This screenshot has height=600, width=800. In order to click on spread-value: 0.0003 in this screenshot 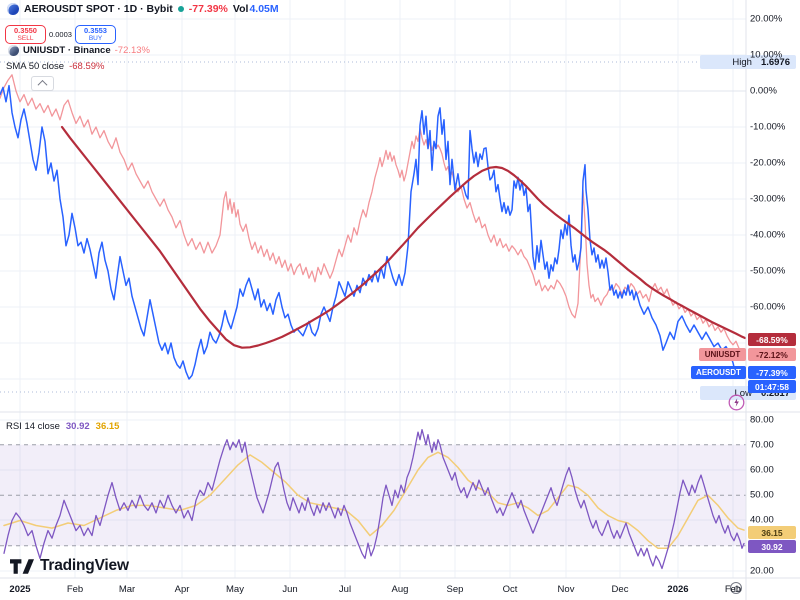, I will do `click(60, 34)`.